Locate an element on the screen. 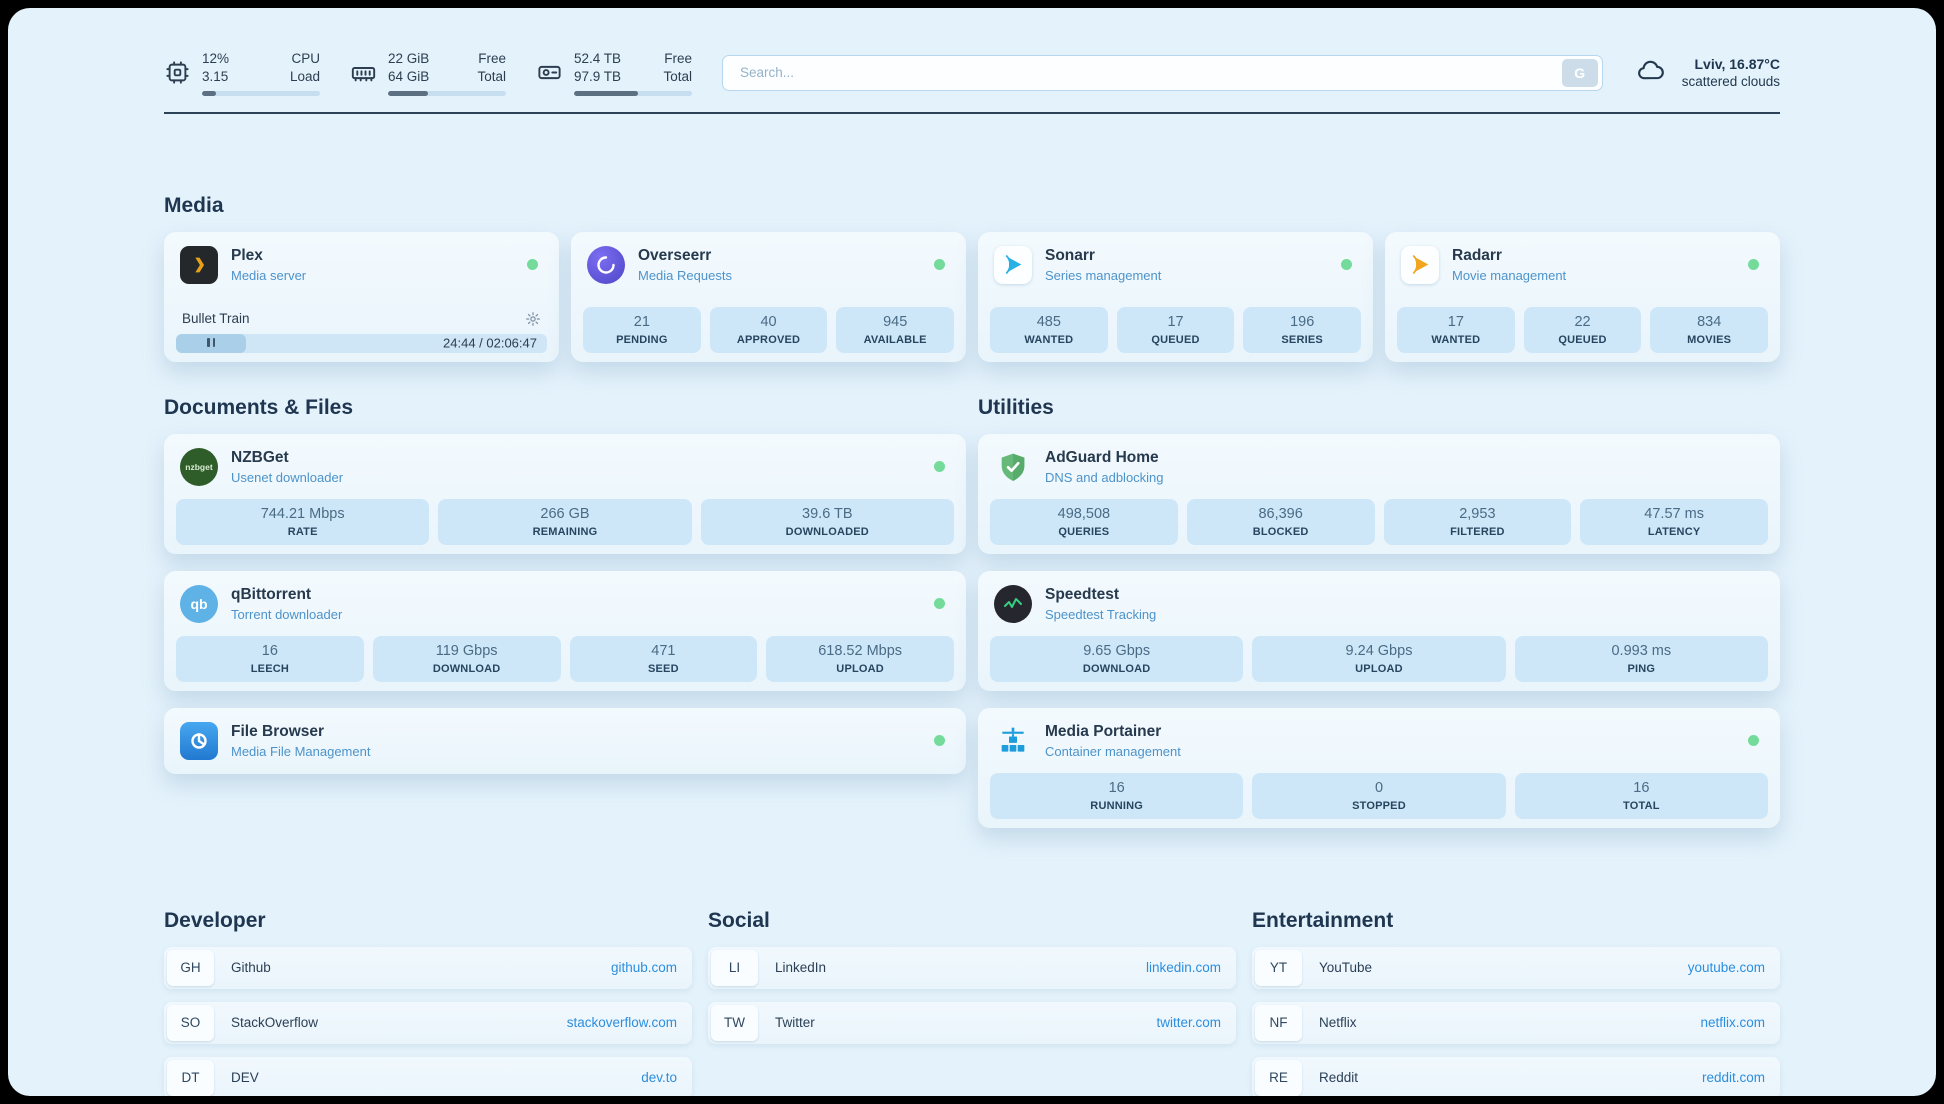 The width and height of the screenshot is (1944, 1104). disk-total-value: 97.9 TB is located at coordinates (598, 76).